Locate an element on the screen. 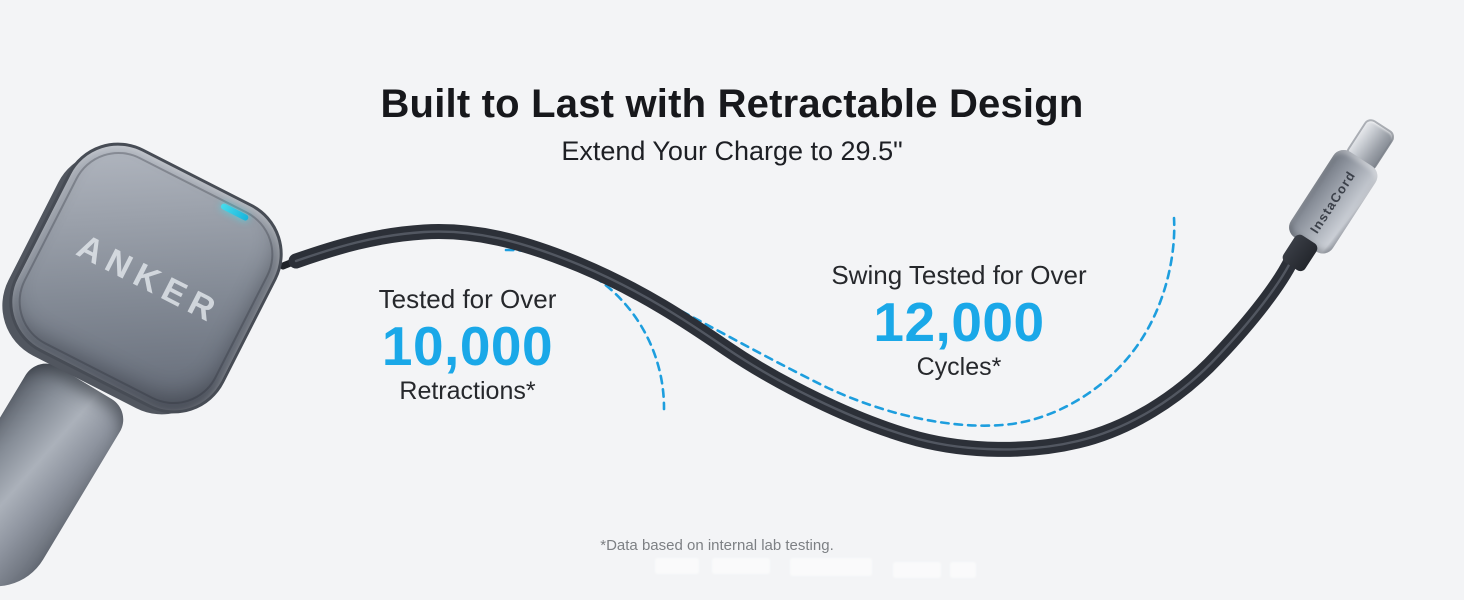  swing-stat-unit: Cycles* is located at coordinates (959, 367).